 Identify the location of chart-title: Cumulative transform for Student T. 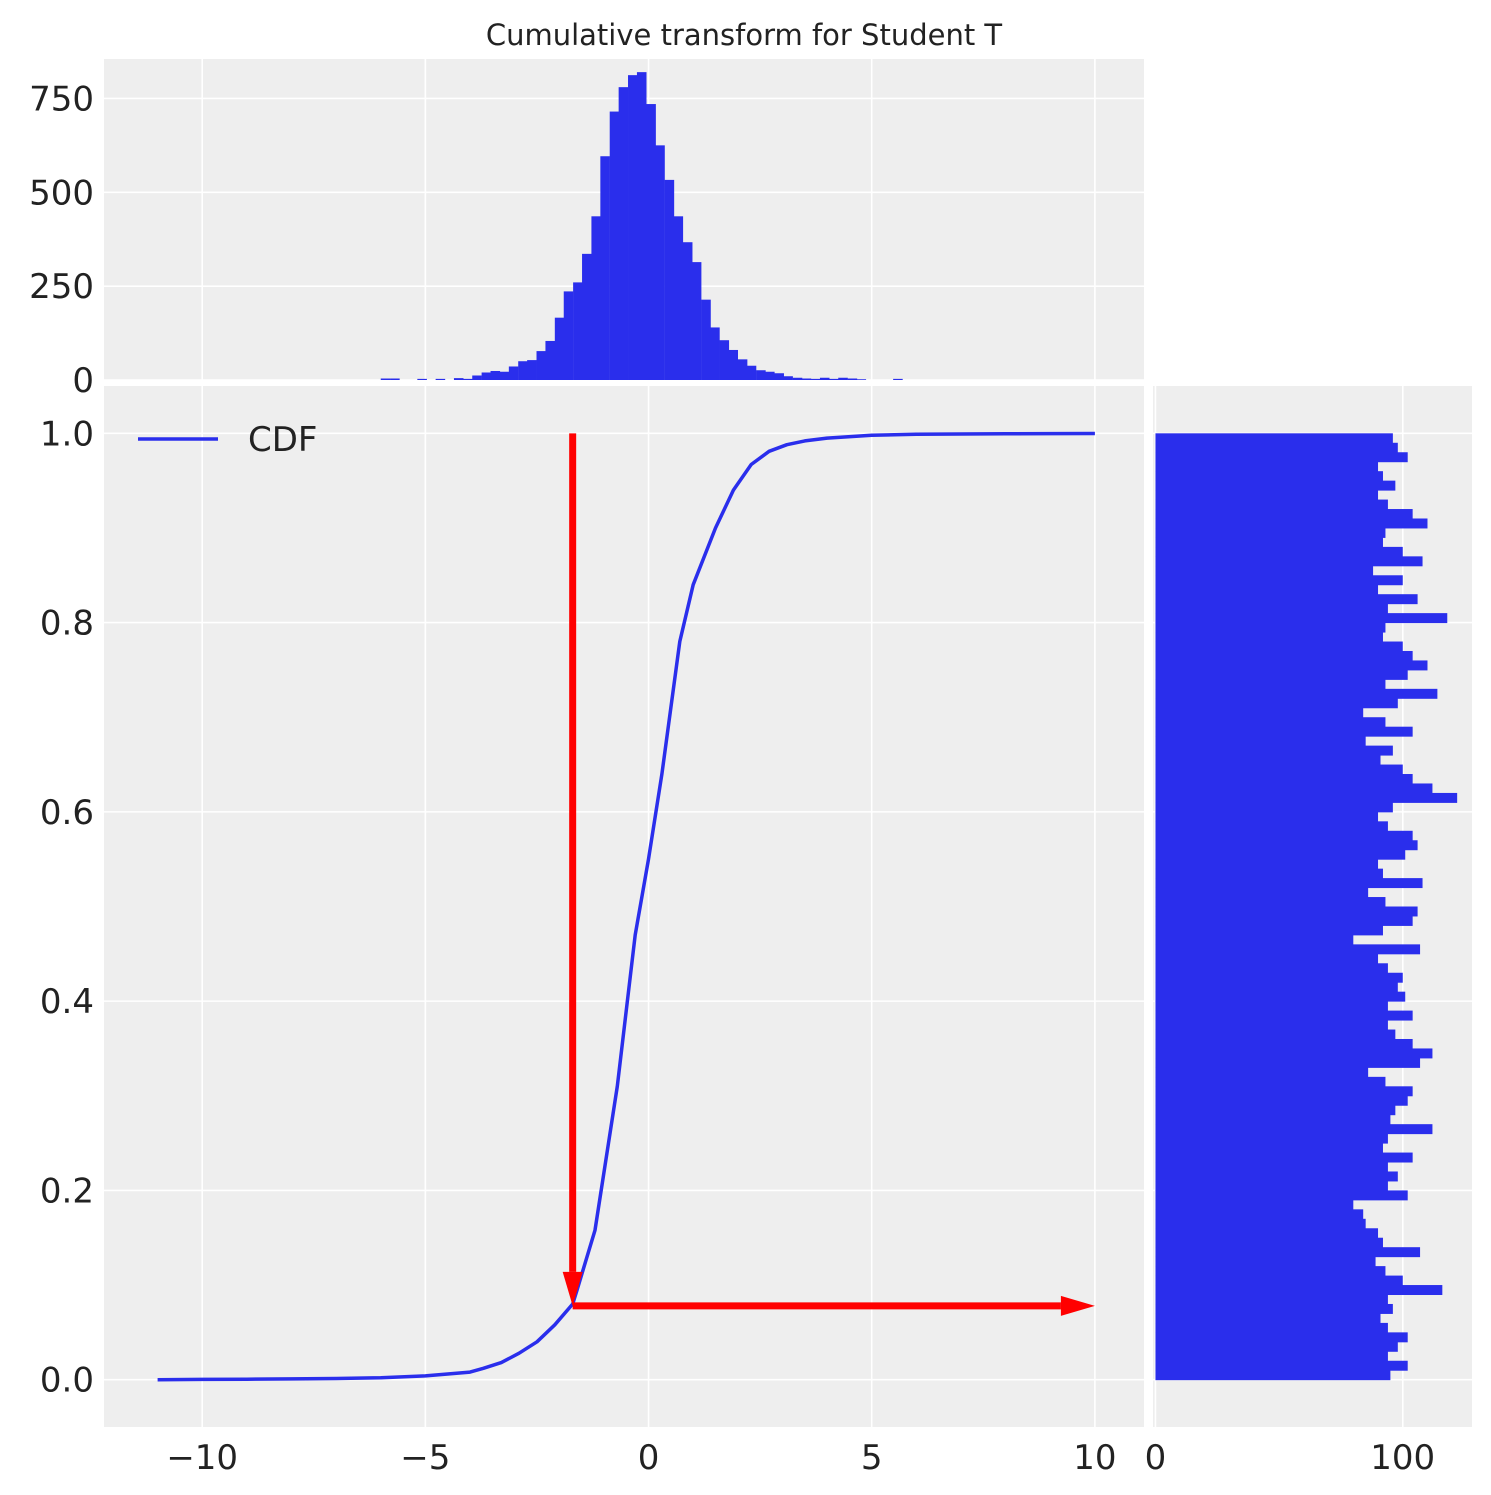
(744, 35).